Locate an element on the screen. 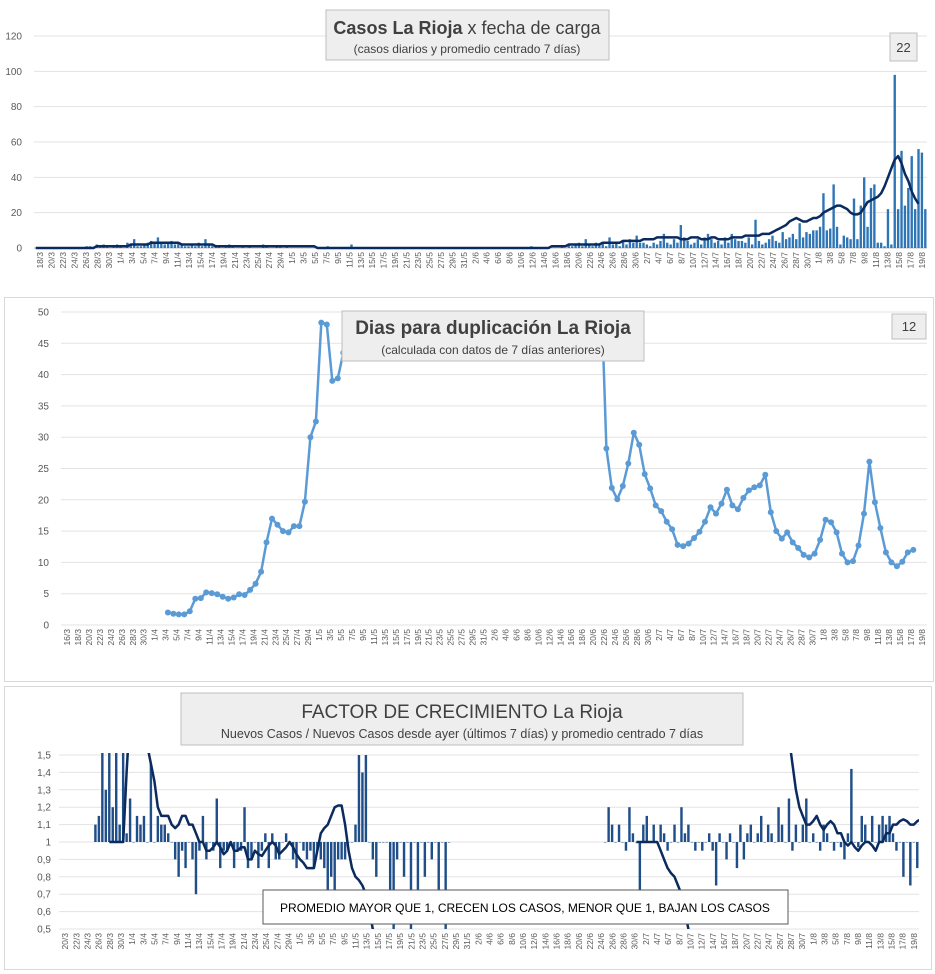 The image size is (935, 974). x-tick-label: 9/4 is located at coordinates (177, 939).